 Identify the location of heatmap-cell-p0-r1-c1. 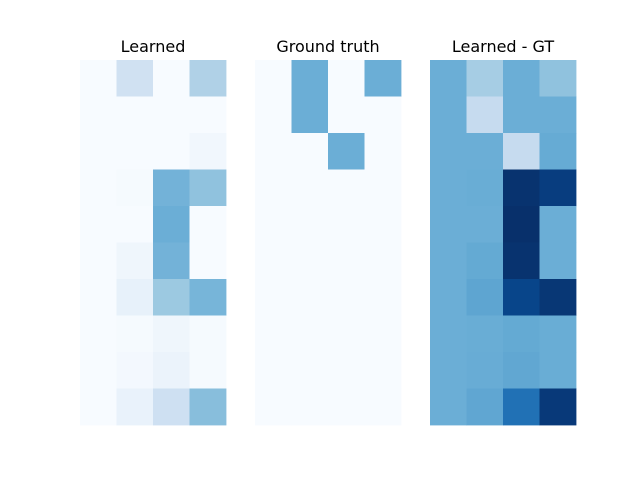
(135, 115).